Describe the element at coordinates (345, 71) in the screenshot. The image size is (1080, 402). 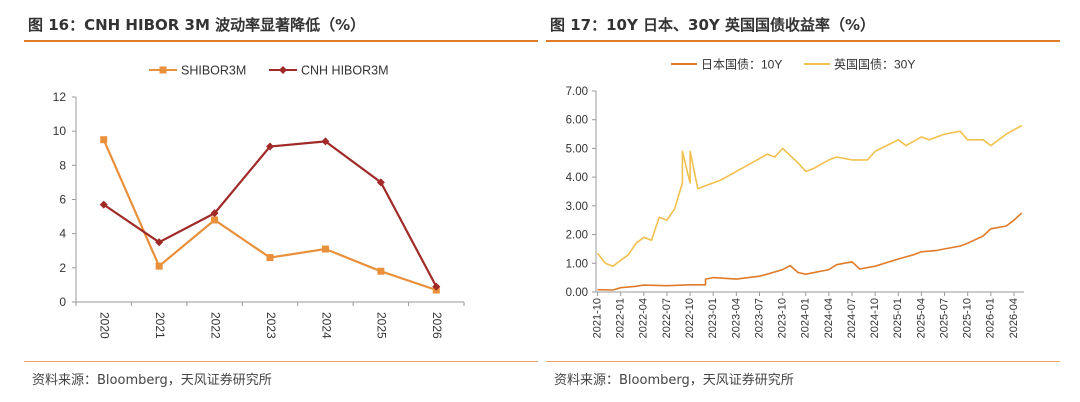
I see `legend-label: CNH HIBOR3M` at that location.